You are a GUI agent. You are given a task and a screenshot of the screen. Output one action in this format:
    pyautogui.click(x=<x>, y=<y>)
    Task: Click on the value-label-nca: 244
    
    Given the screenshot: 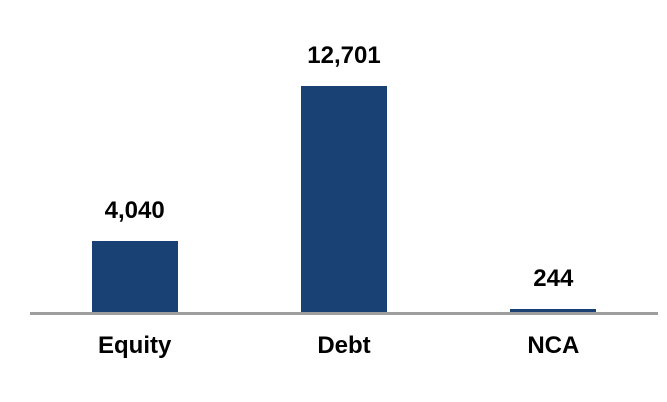 What is the action you would take?
    pyautogui.click(x=553, y=278)
    